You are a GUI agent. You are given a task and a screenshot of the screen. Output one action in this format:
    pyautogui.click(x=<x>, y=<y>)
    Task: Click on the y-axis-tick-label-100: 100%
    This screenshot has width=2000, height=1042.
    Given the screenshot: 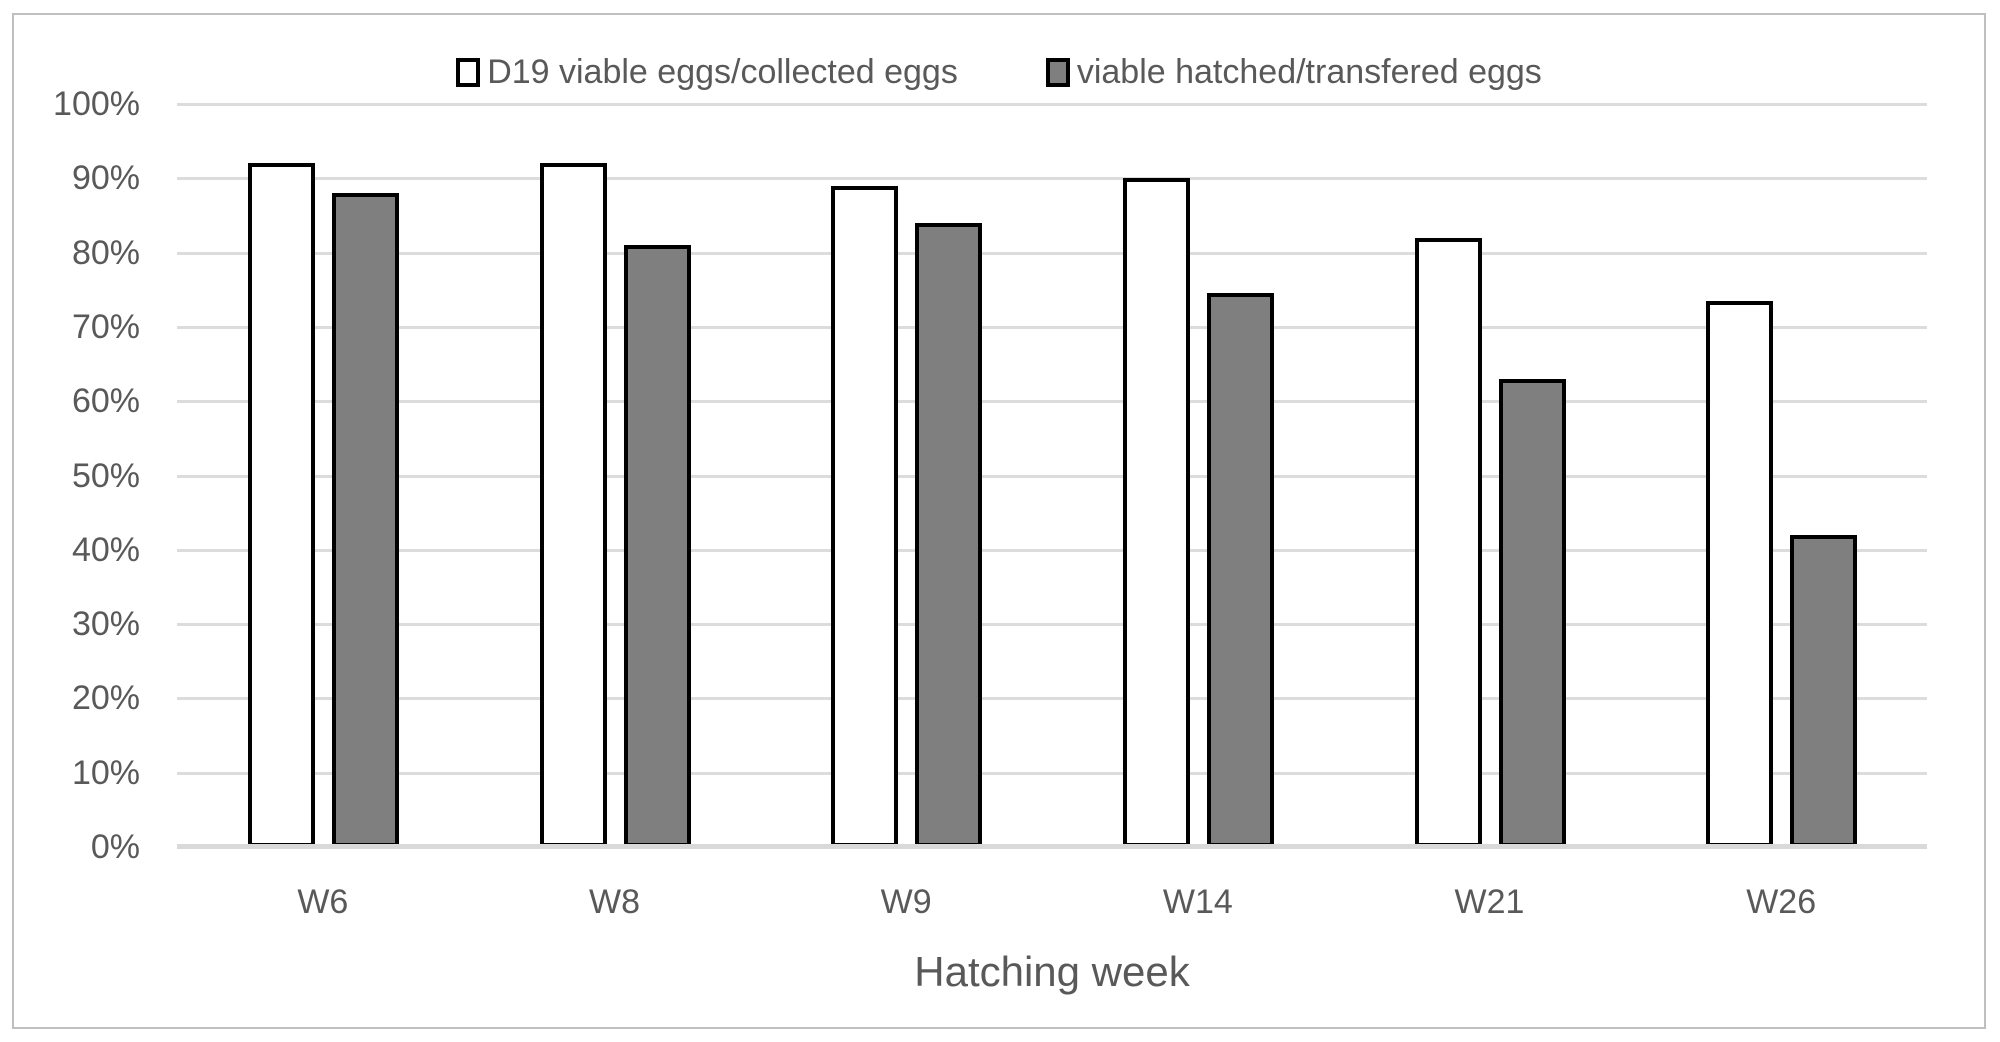 What is the action you would take?
    pyautogui.click(x=96, y=104)
    